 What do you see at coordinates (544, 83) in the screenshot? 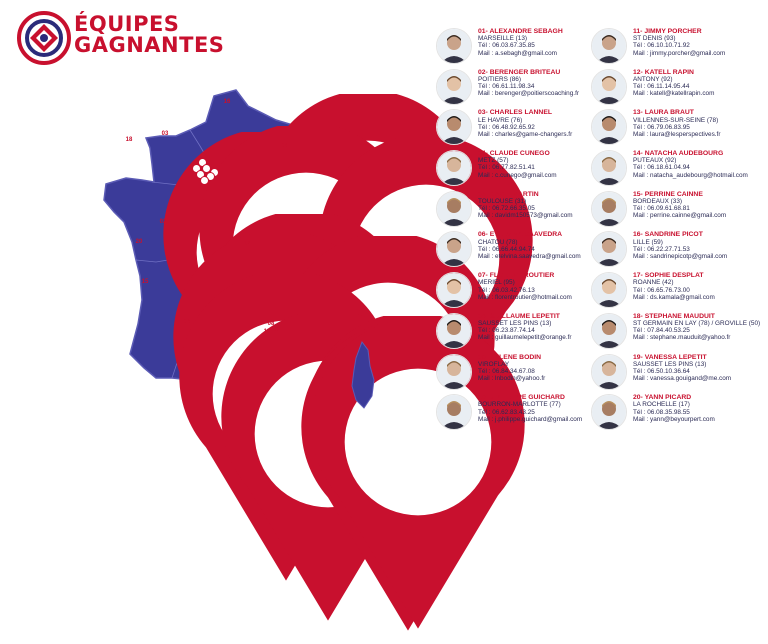
I see `coach-details: 02- BERENGER BRITEAU POITIERS (86) Tél` at bounding box center [544, 83].